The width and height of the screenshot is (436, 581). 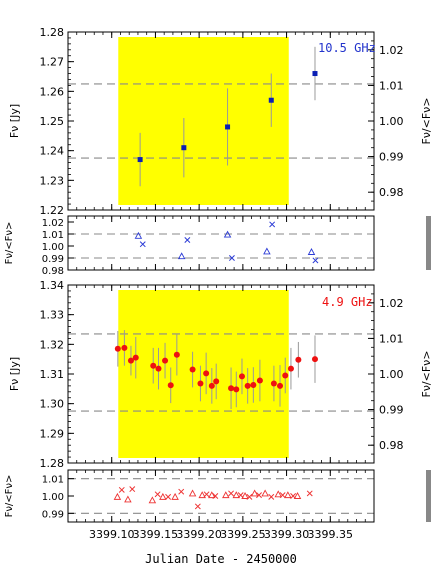 I want to click on x-axis-label: Julian Date - 2450000, so click(x=221, y=559).